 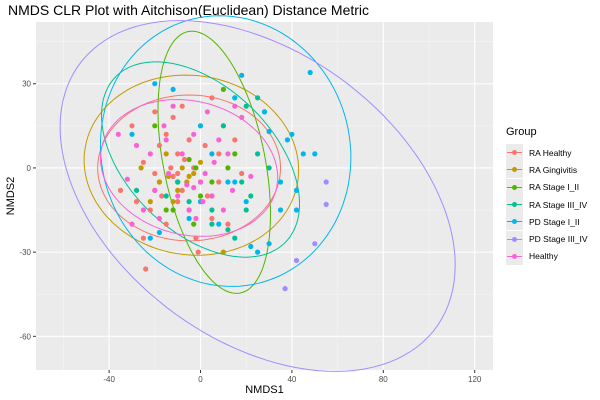 What do you see at coordinates (521, 132) in the screenshot?
I see `legend-title: Group` at bounding box center [521, 132].